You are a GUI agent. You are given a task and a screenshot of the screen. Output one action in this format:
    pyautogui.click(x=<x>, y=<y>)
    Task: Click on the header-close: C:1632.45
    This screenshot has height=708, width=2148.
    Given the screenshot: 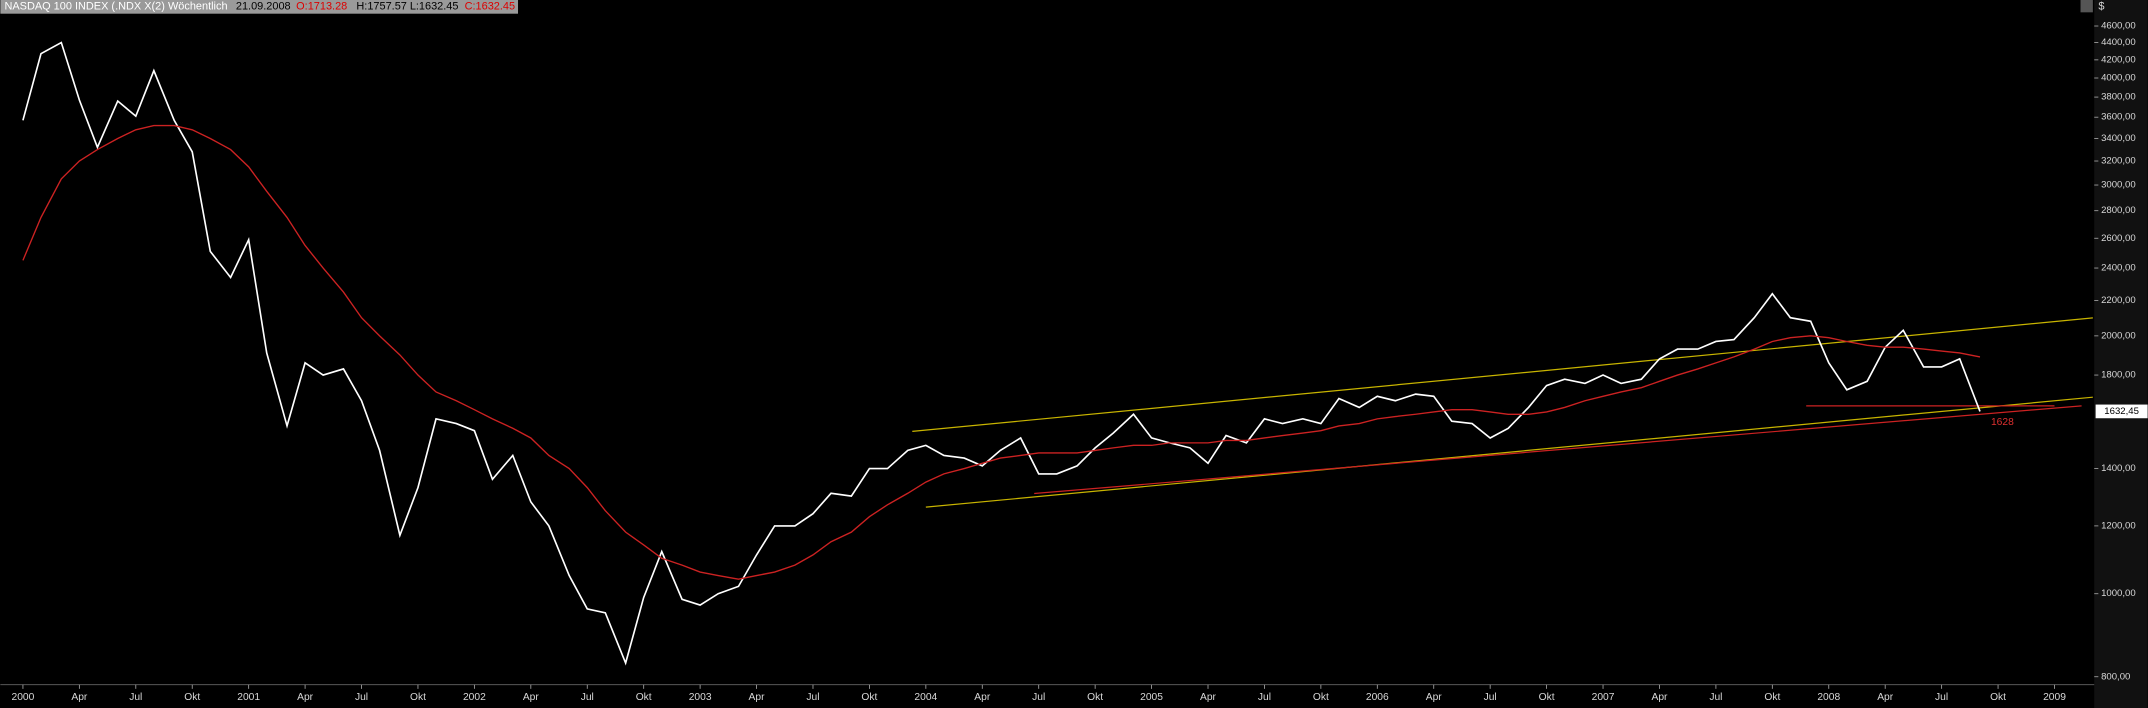 What is the action you would take?
    pyautogui.click(x=490, y=7)
    